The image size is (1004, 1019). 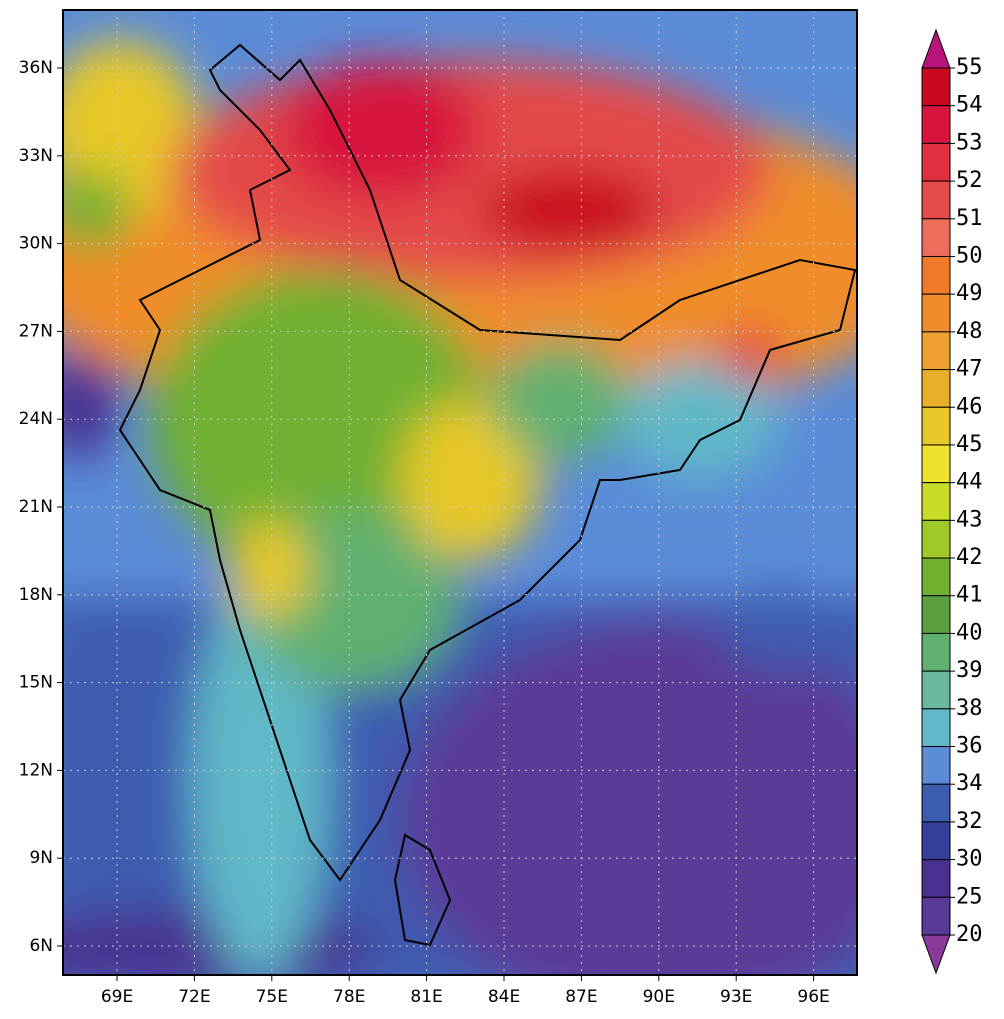 I want to click on colorbar-label: 44, so click(x=969, y=482).